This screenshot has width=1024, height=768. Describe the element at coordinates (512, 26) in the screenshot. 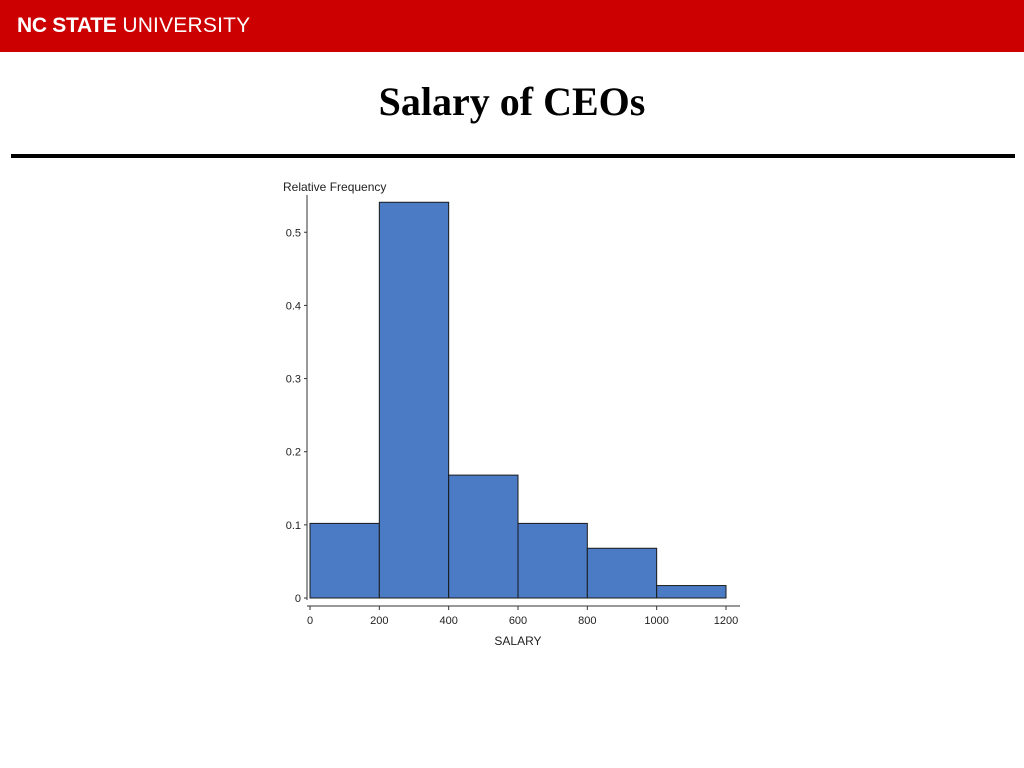

I see `header-banner: NC STATE UNIVERSITY` at that location.